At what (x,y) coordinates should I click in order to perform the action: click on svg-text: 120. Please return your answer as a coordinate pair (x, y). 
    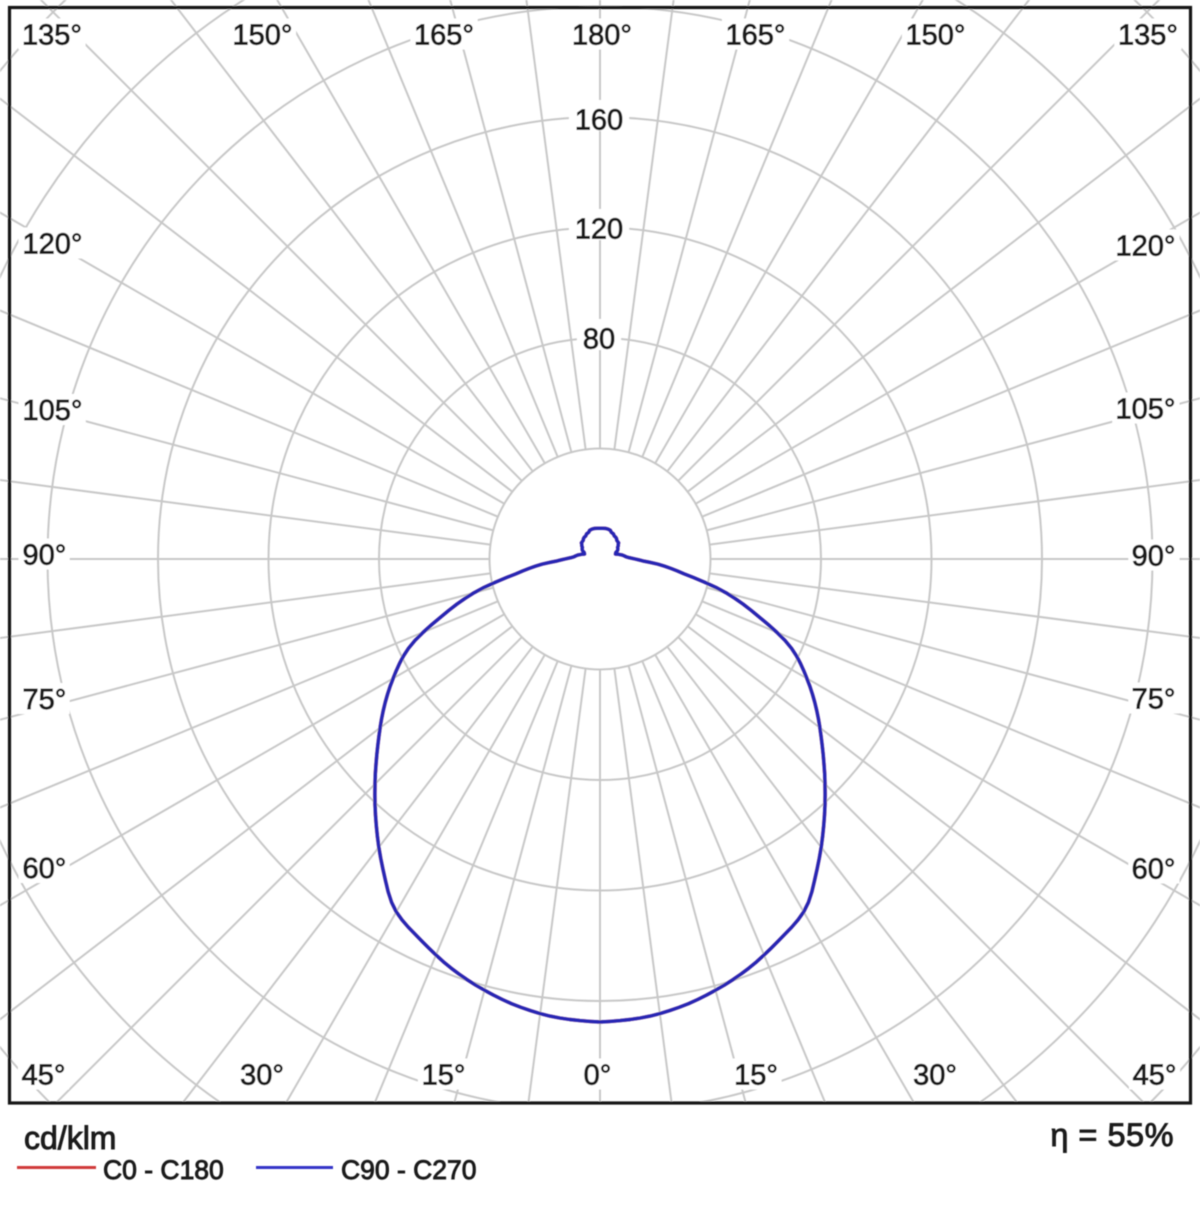
    Looking at the image, I should click on (599, 230).